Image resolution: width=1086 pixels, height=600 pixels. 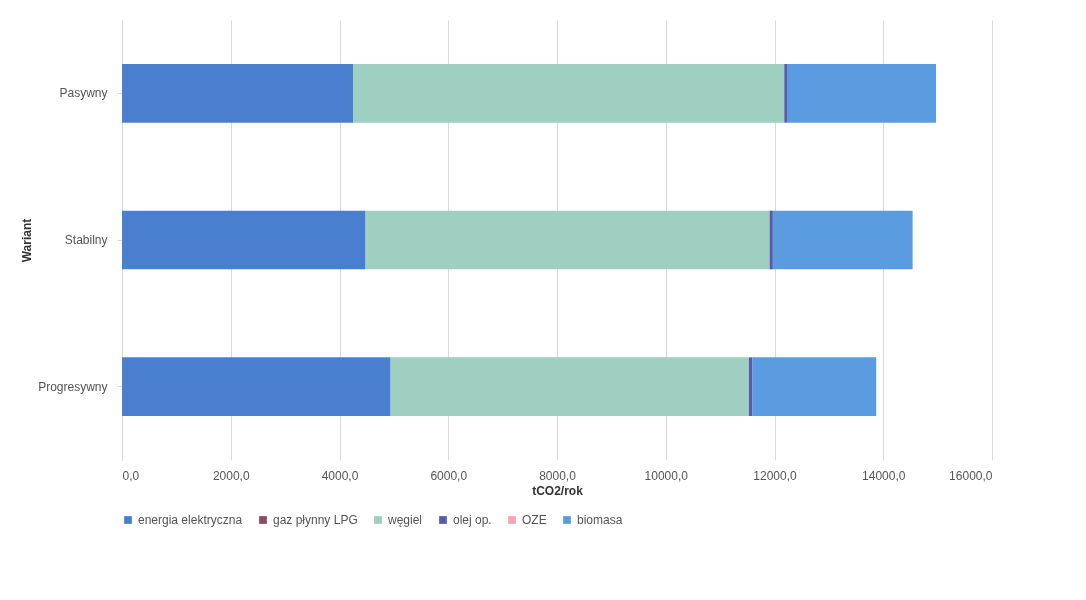 What do you see at coordinates (472, 520) in the screenshot?
I see `legend-label: olej op.` at bounding box center [472, 520].